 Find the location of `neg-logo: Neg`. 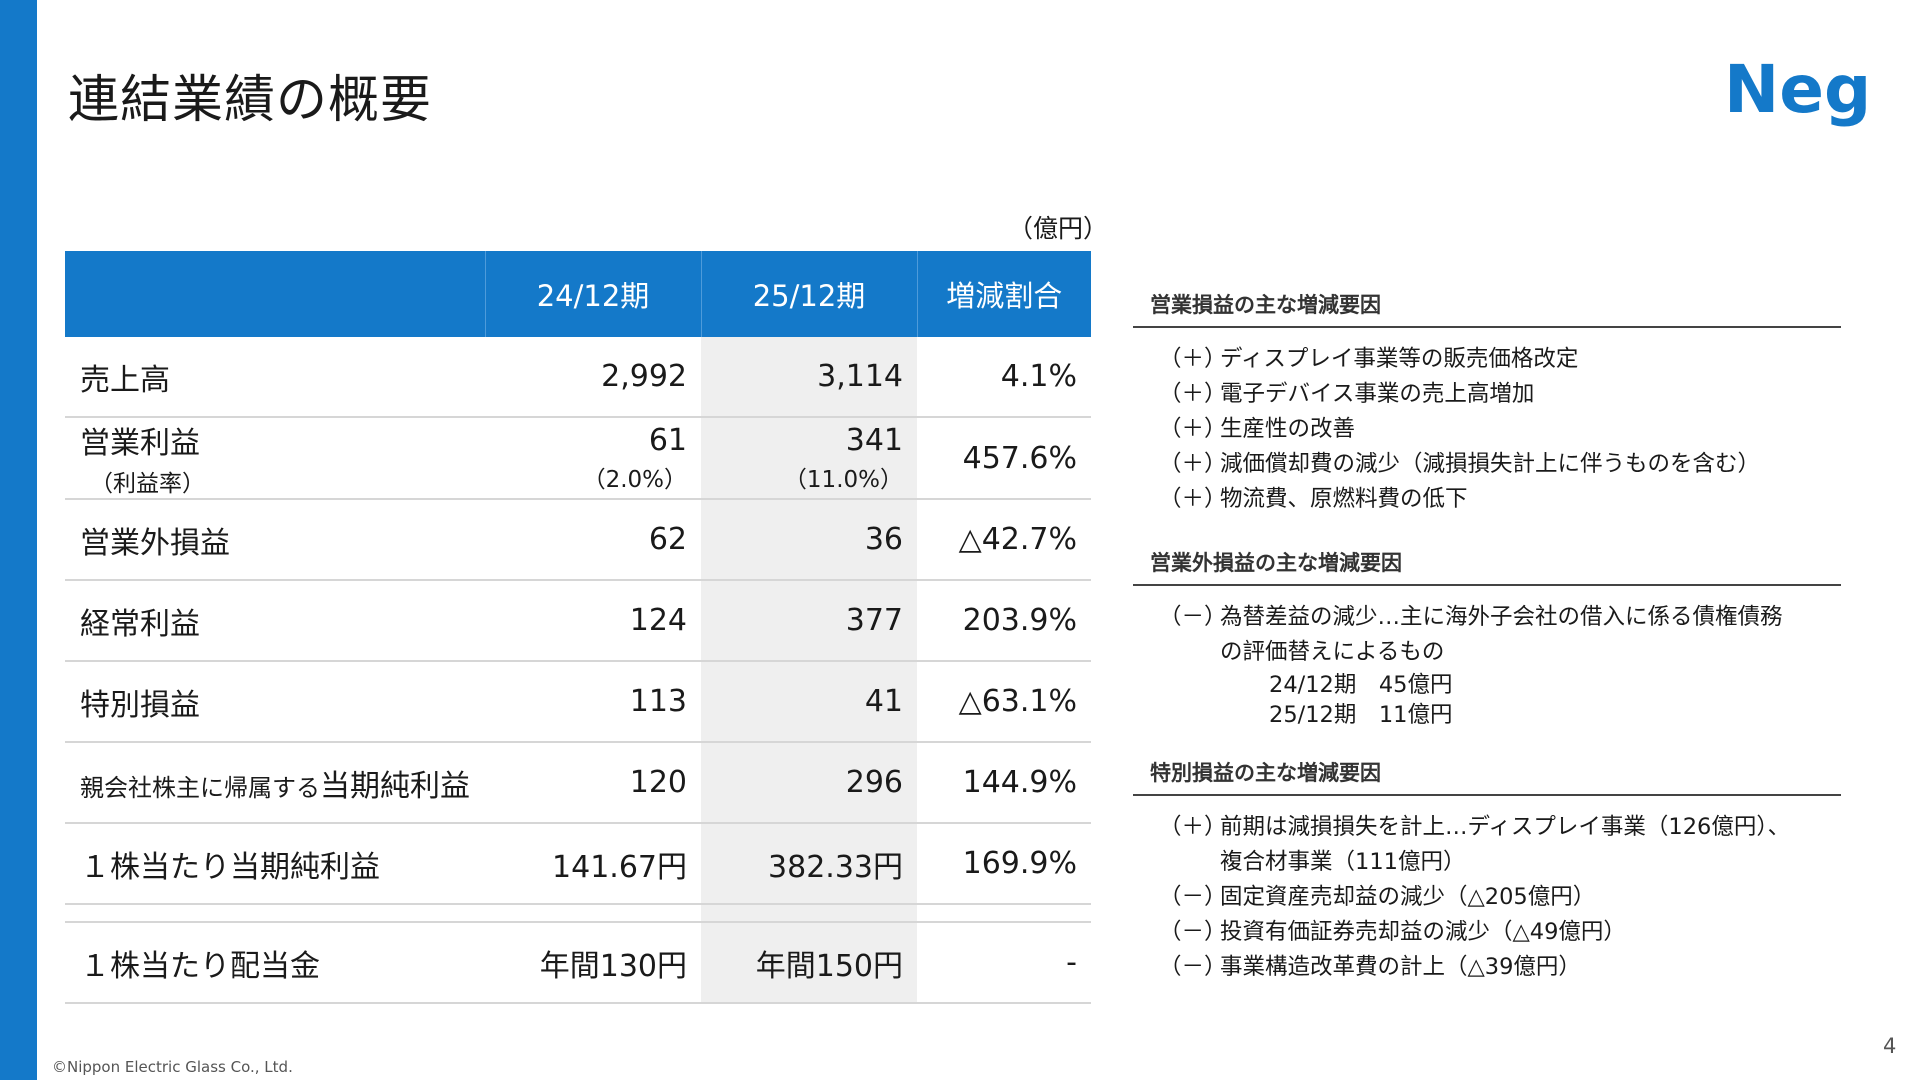

neg-logo: Neg is located at coordinates (1797, 90).